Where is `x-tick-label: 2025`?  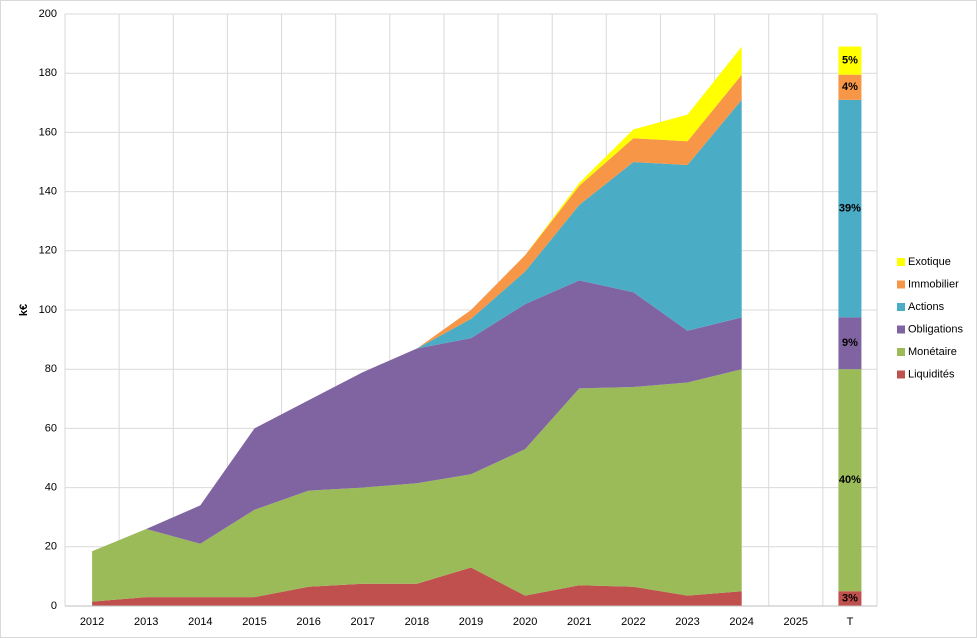
x-tick-label: 2025 is located at coordinates (796, 622).